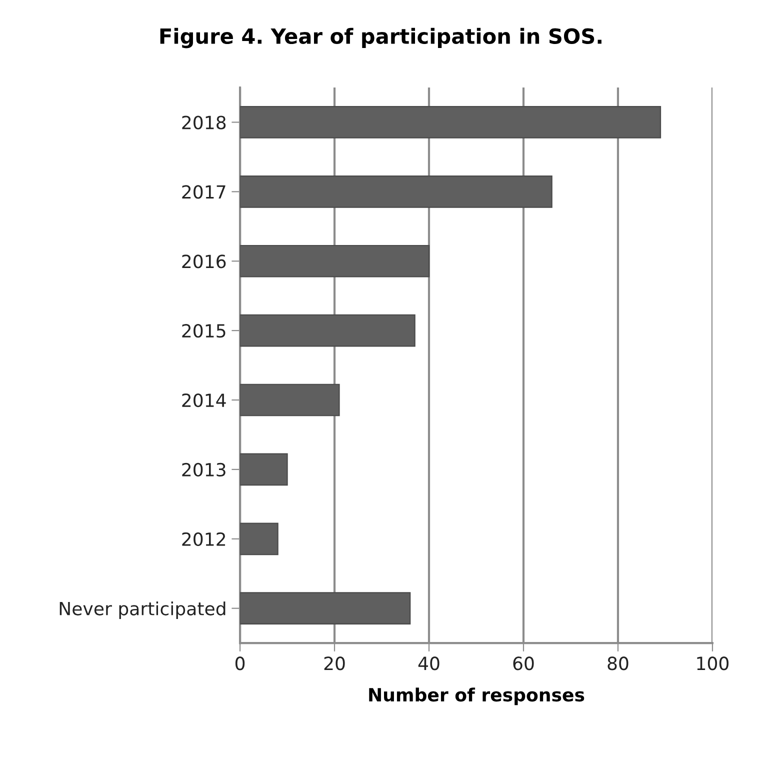 The width and height of the screenshot is (762, 761). What do you see at coordinates (381, 38) in the screenshot?
I see `chart-title: Figure 4. Year of participation in SOS.` at bounding box center [381, 38].